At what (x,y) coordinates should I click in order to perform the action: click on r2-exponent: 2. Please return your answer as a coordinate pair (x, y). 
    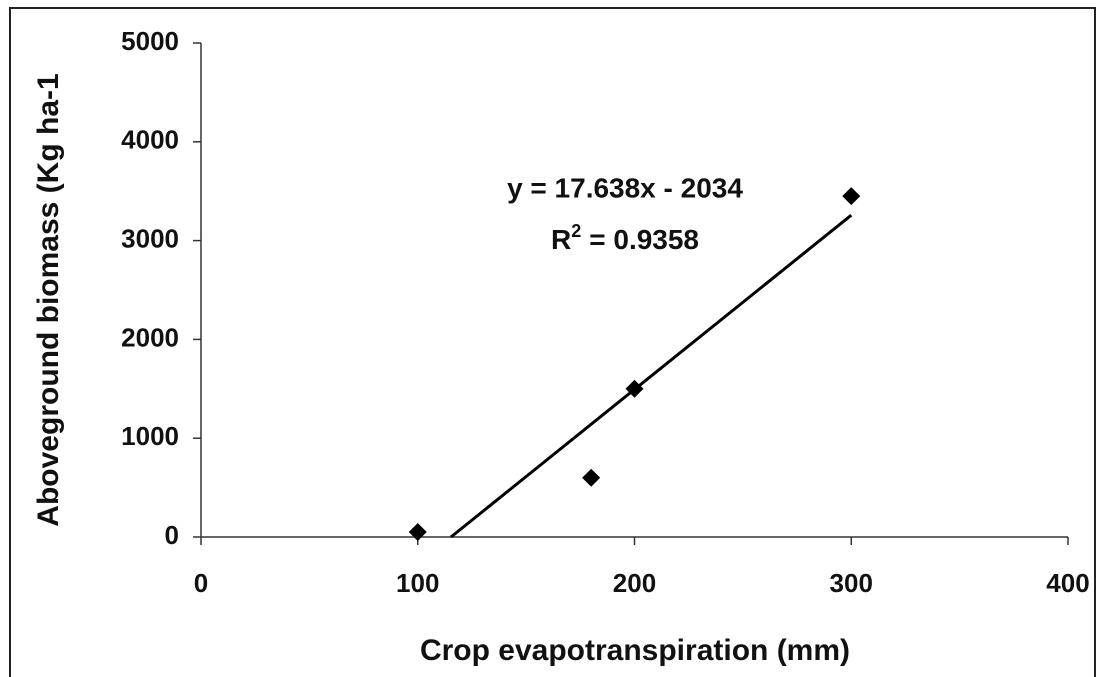
    Looking at the image, I should click on (576, 231).